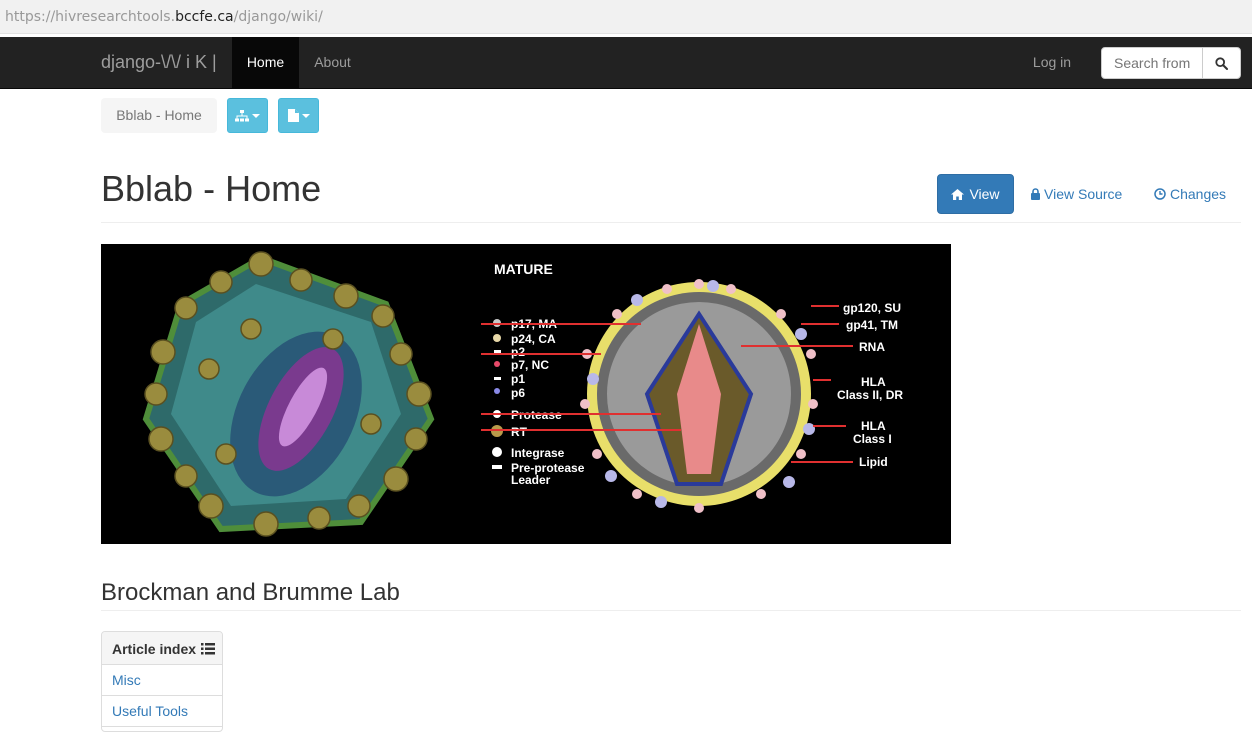 This screenshot has height=740, width=1252. What do you see at coordinates (1035, 194) in the screenshot?
I see `lock-icon` at bounding box center [1035, 194].